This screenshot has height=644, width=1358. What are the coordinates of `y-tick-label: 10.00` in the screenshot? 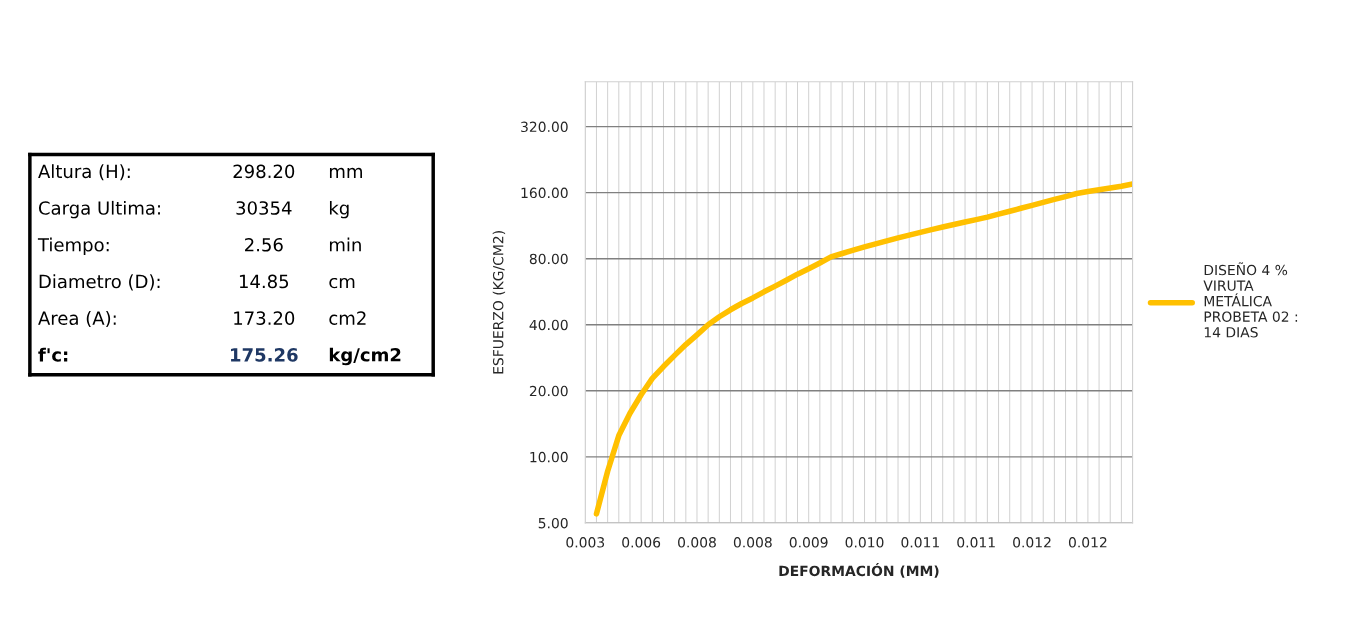 It's located at (549, 457).